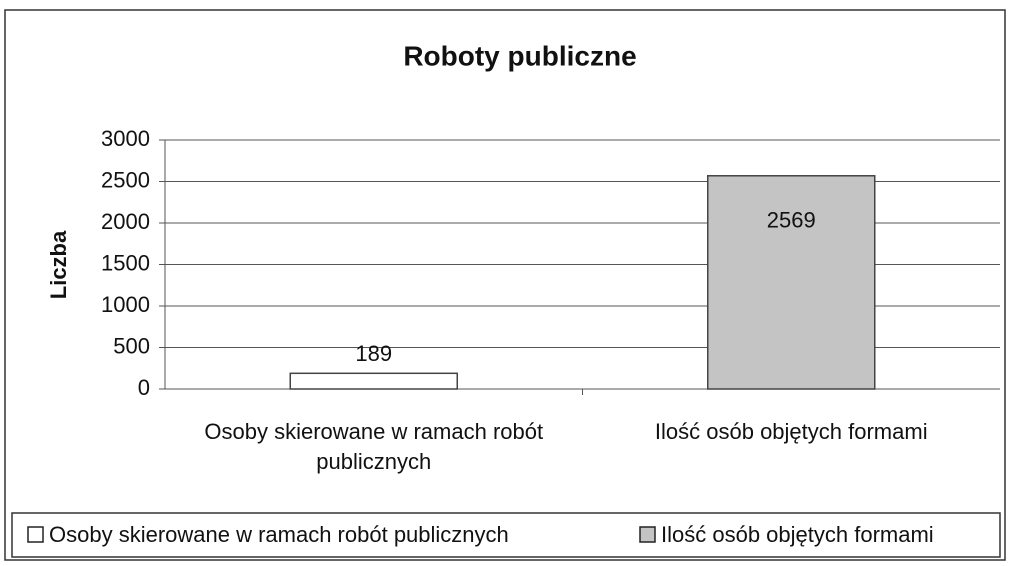 The image size is (1012, 566). What do you see at coordinates (125, 221) in the screenshot?
I see `y-tick-label: 2000` at bounding box center [125, 221].